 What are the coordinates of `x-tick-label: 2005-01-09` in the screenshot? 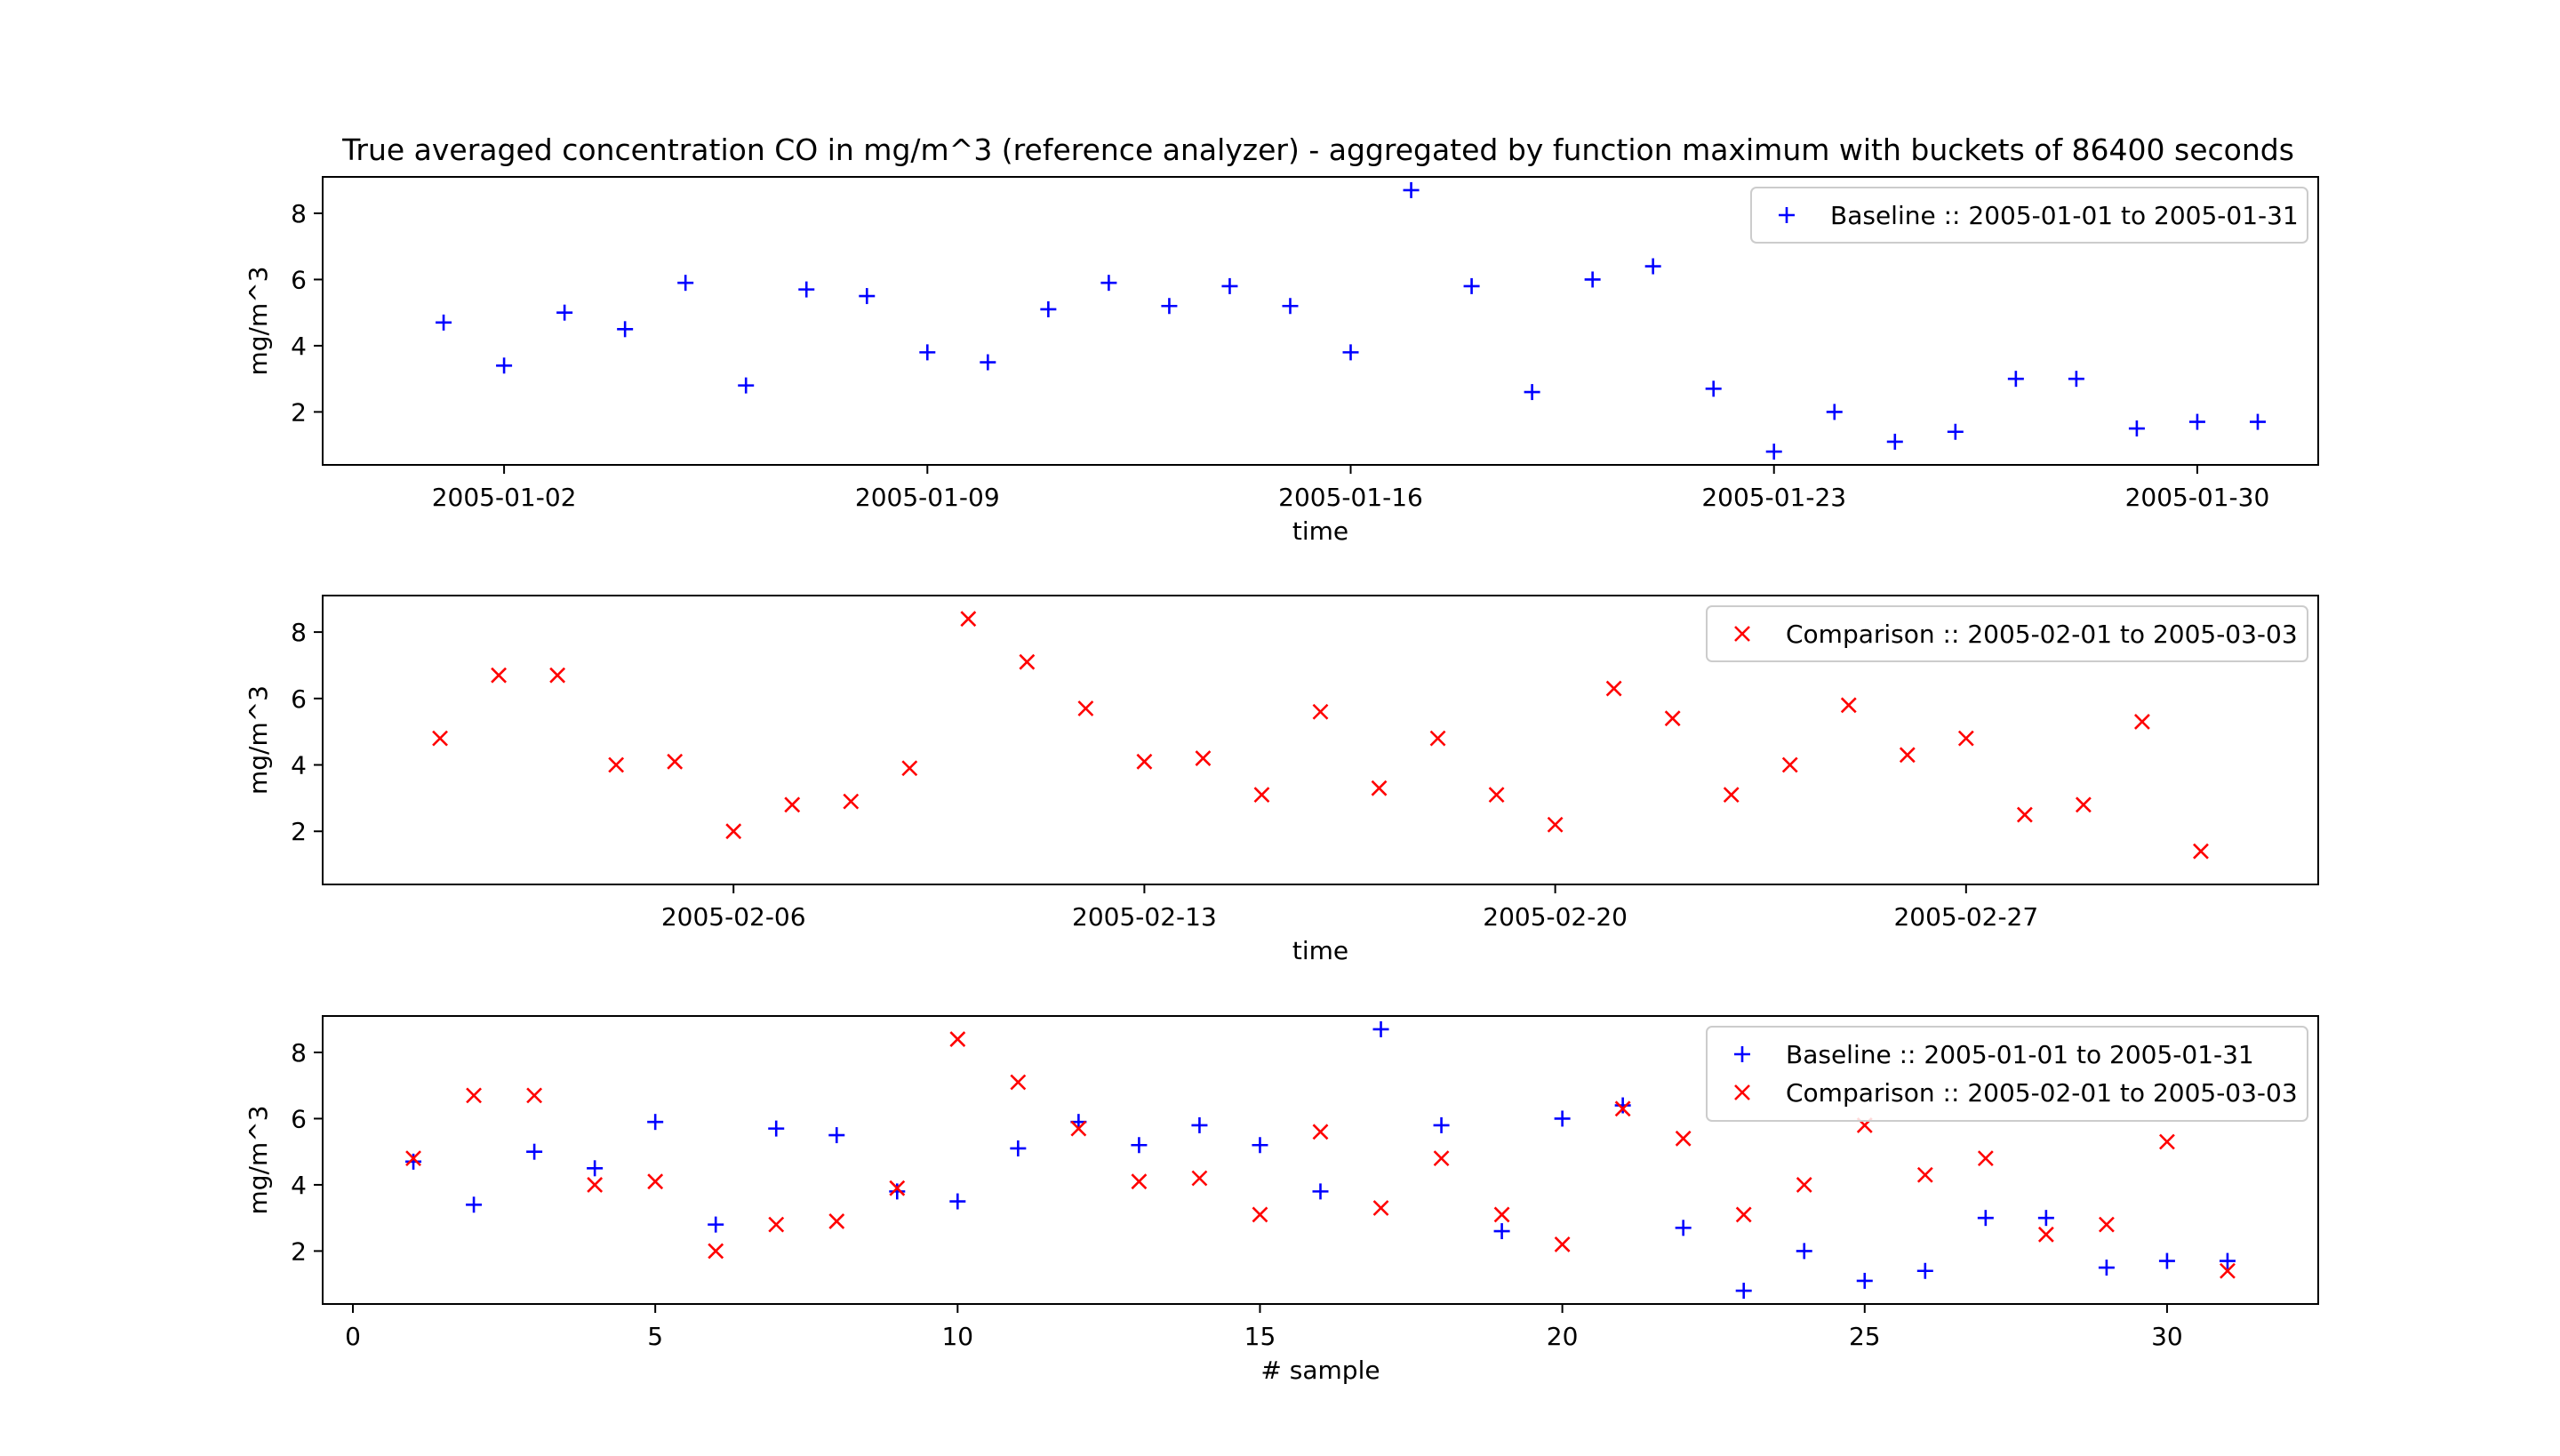 It's located at (927, 497).